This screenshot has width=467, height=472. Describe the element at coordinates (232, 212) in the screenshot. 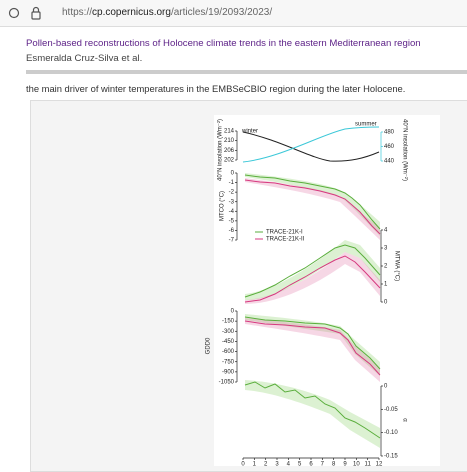

I see `tick-label: -4` at that location.